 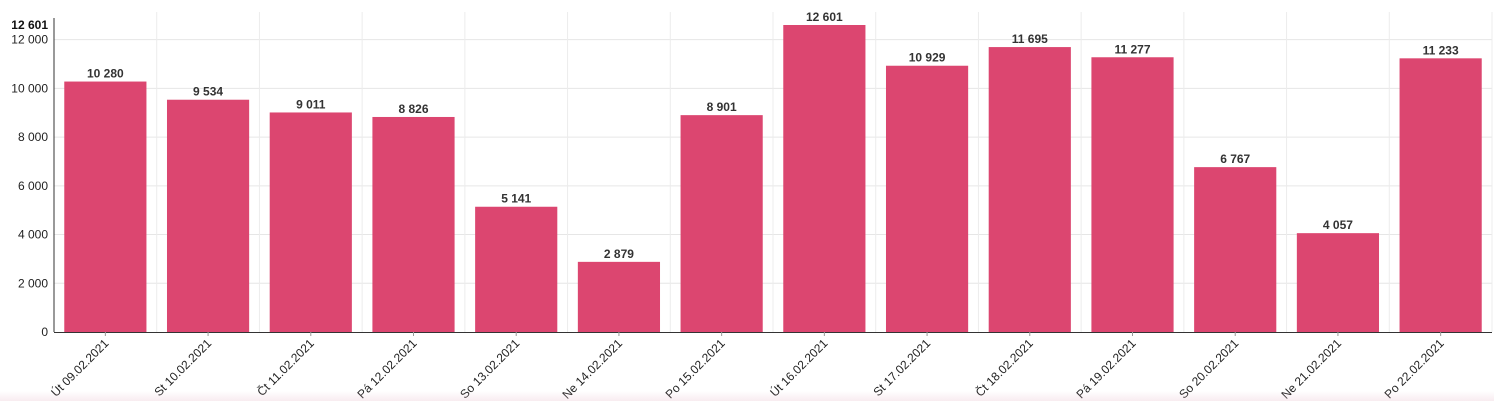 What do you see at coordinates (33, 137) in the screenshot?
I see `y-tick-label: 8 000` at bounding box center [33, 137].